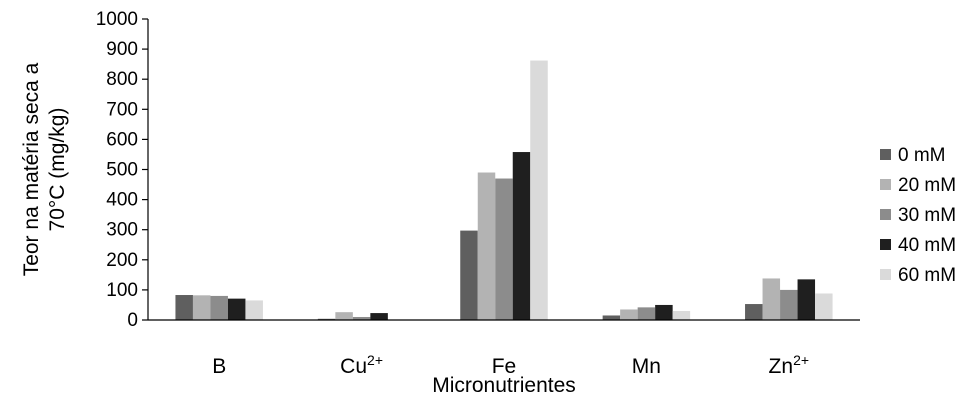  What do you see at coordinates (927, 245) in the screenshot?
I see `legend-label: 40 mM` at bounding box center [927, 245].